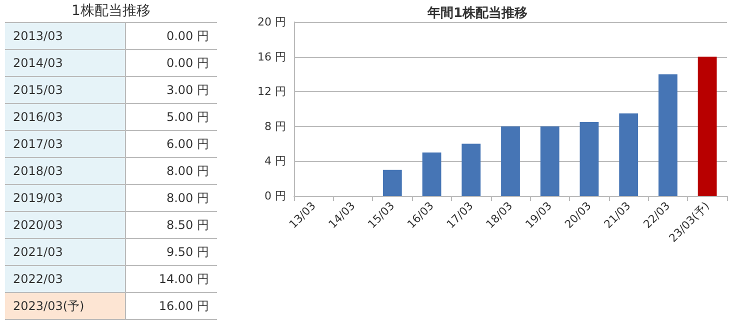 The width and height of the screenshot is (733, 335). What do you see at coordinates (65, 306) in the screenshot?
I see `category-label: 2023/03(予)` at bounding box center [65, 306].